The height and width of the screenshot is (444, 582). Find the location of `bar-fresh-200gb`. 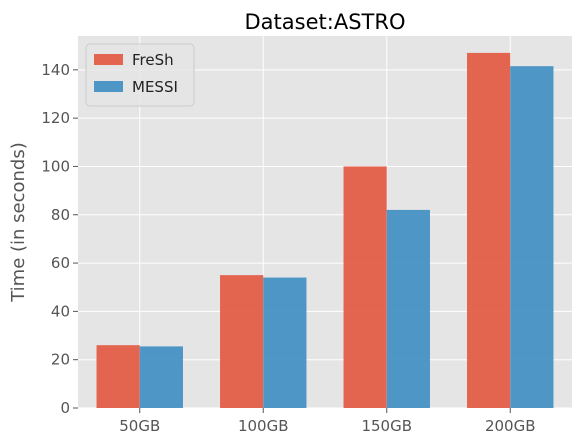

bar-fresh-200gb is located at coordinates (489, 230).